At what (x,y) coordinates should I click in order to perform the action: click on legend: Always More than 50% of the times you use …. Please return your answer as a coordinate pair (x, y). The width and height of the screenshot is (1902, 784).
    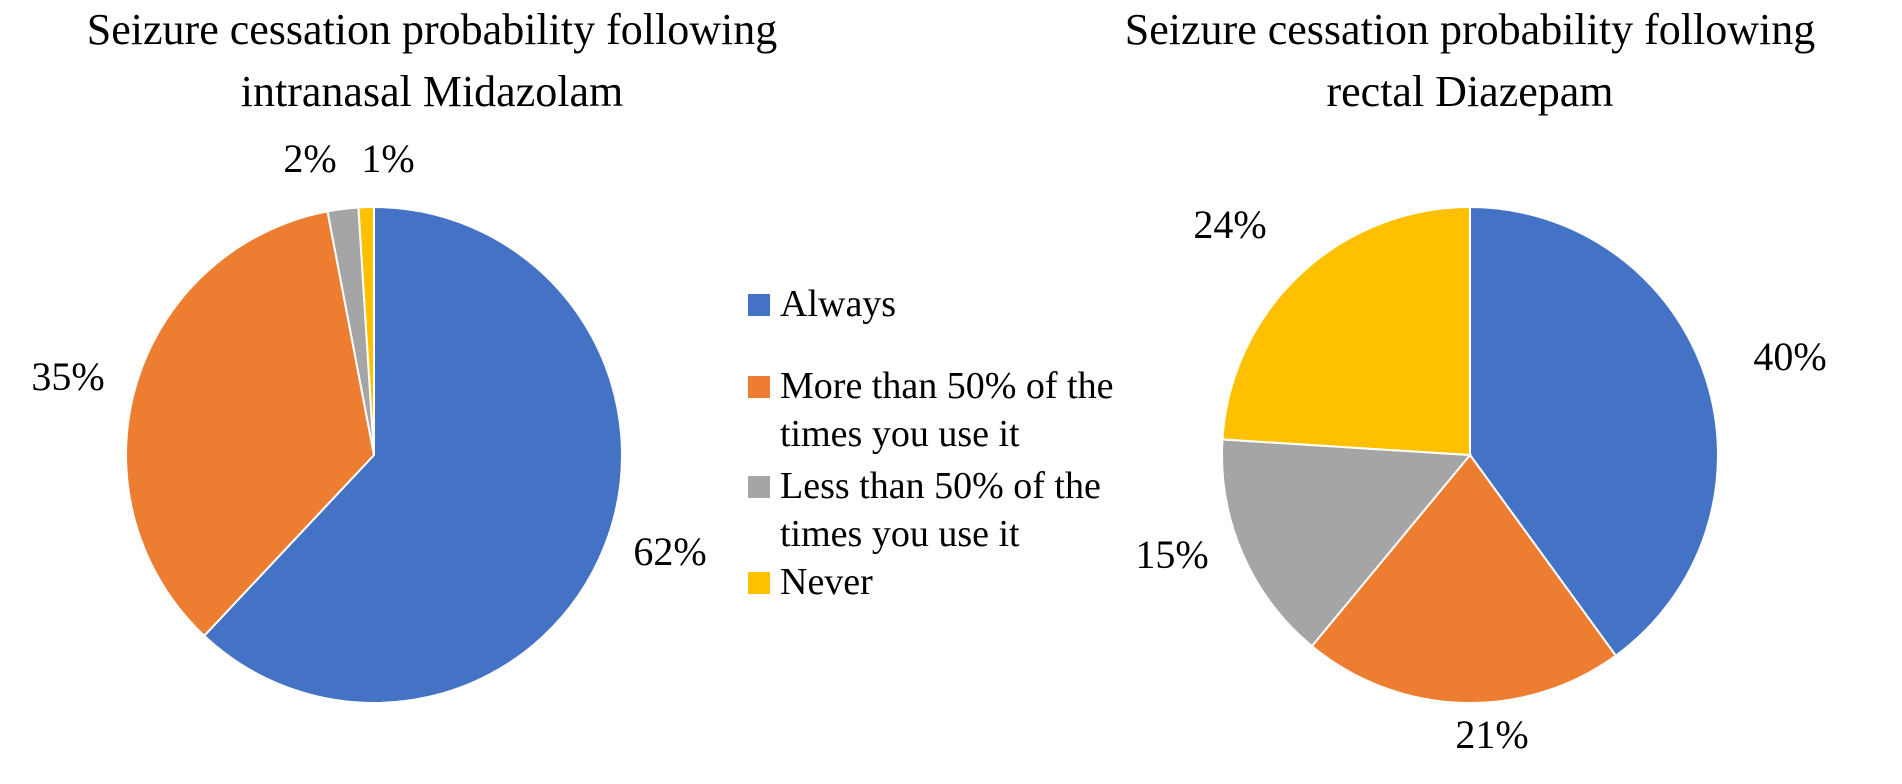
    Looking at the image, I should click on (930, 443).